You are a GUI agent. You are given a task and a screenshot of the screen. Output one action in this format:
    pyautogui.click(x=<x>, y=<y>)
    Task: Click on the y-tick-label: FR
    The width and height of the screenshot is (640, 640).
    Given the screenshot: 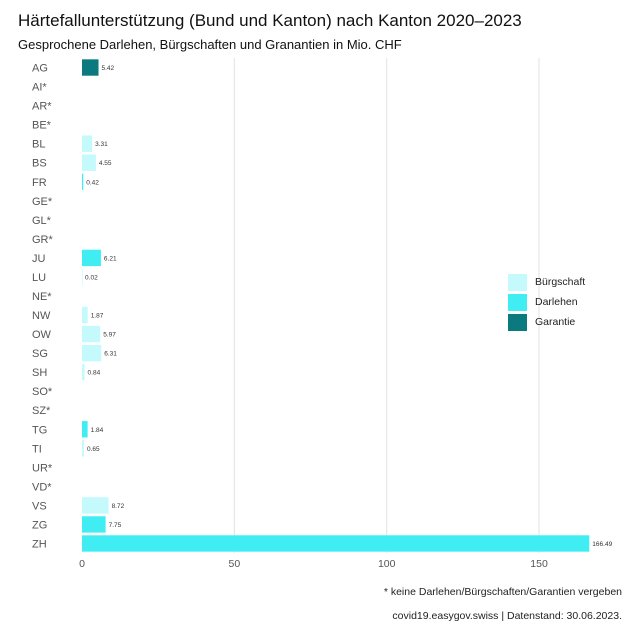 What is the action you would take?
    pyautogui.click(x=39, y=183)
    